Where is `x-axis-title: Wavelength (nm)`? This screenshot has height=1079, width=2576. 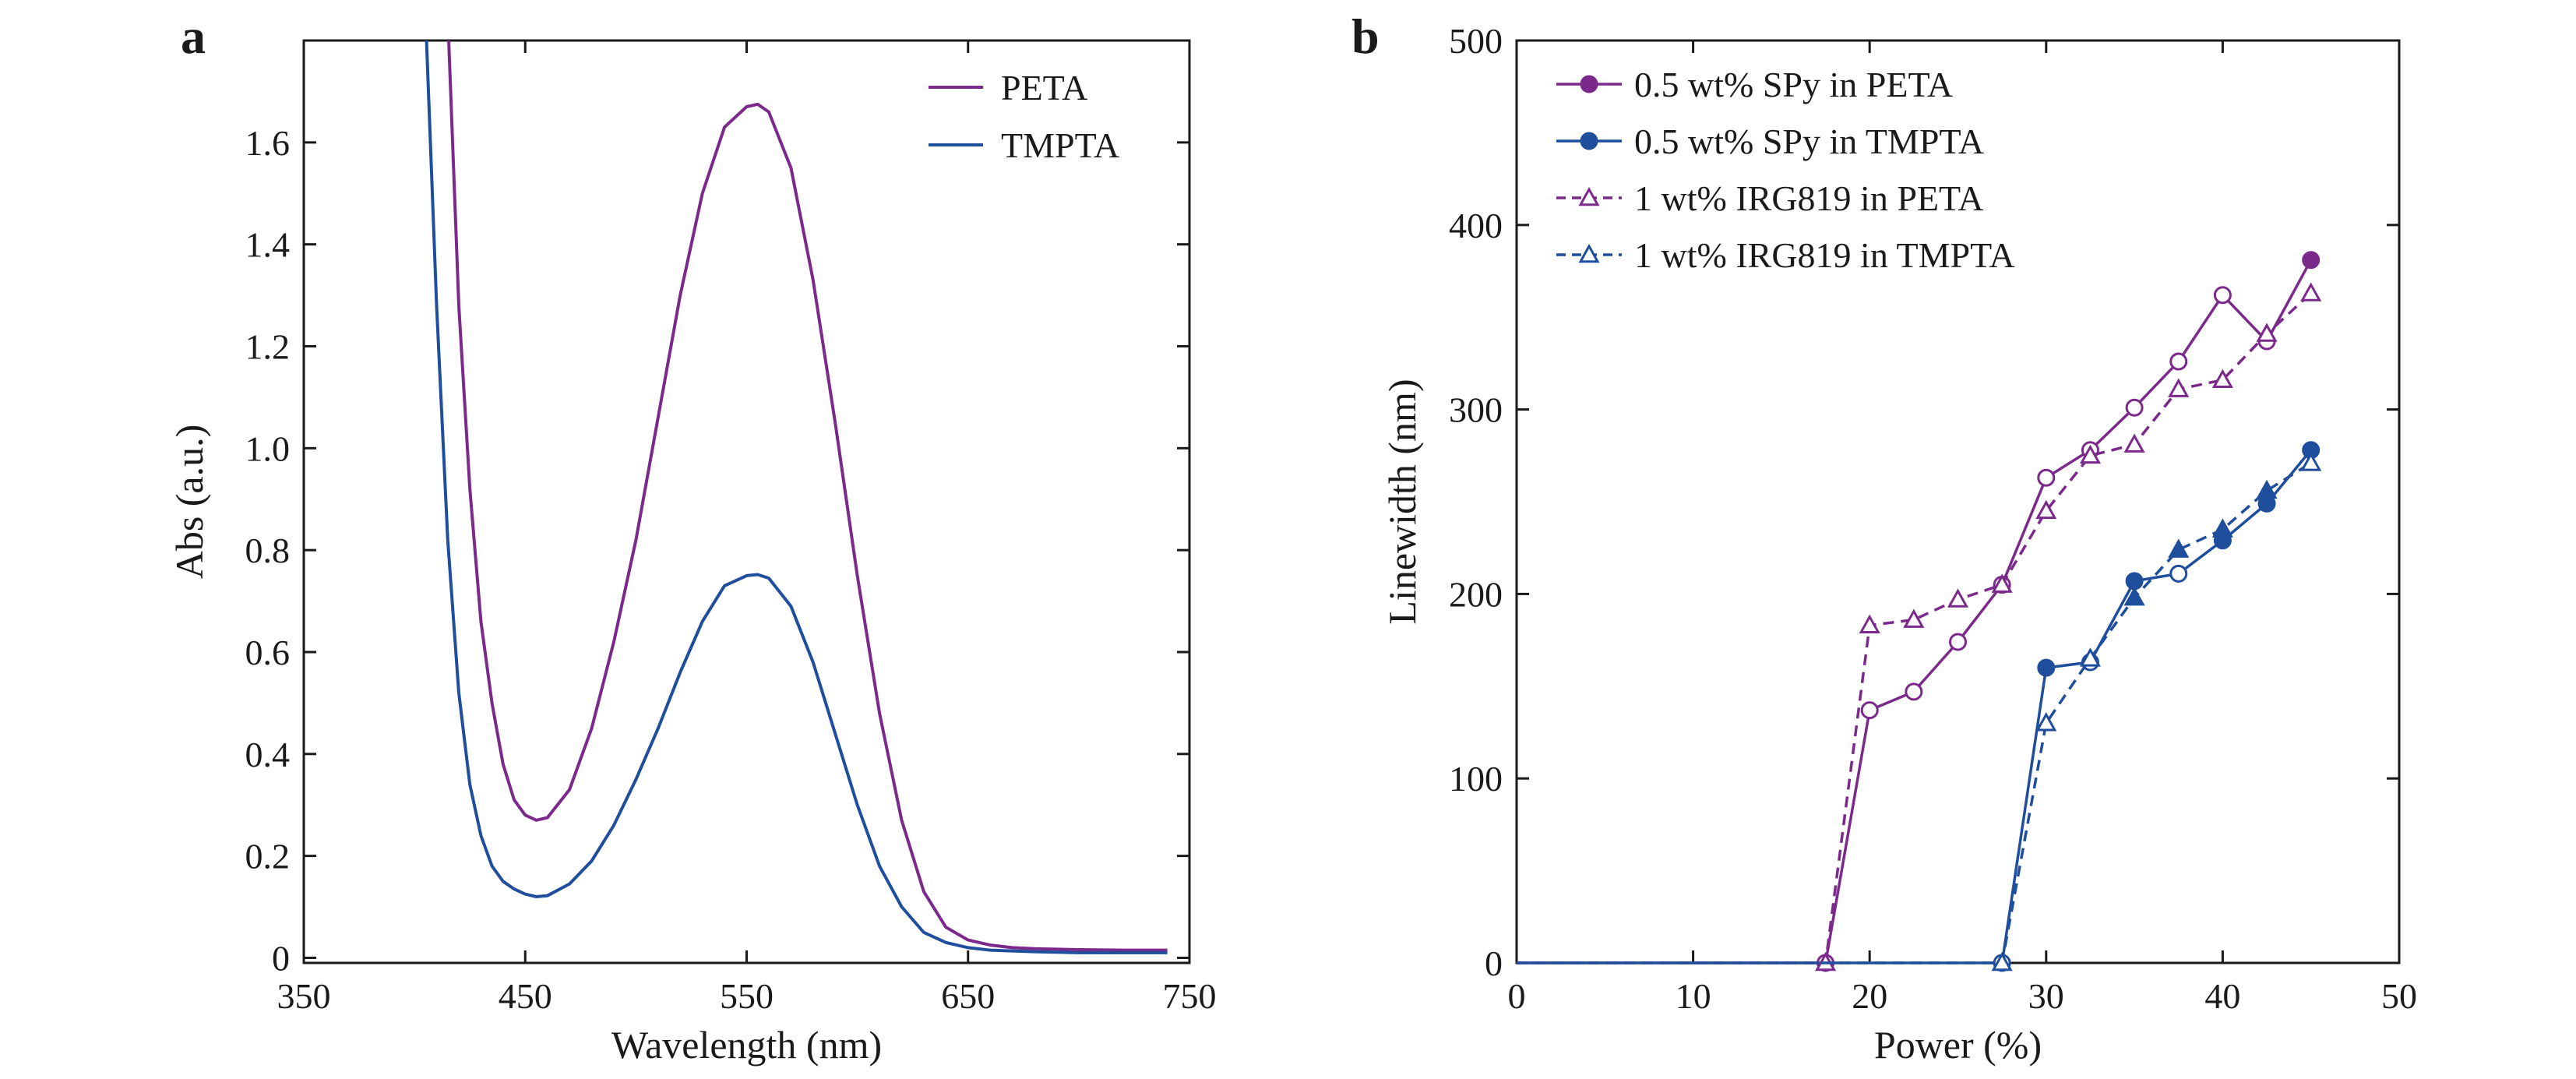
x-axis-title: Wavelength (nm) is located at coordinates (746, 1045).